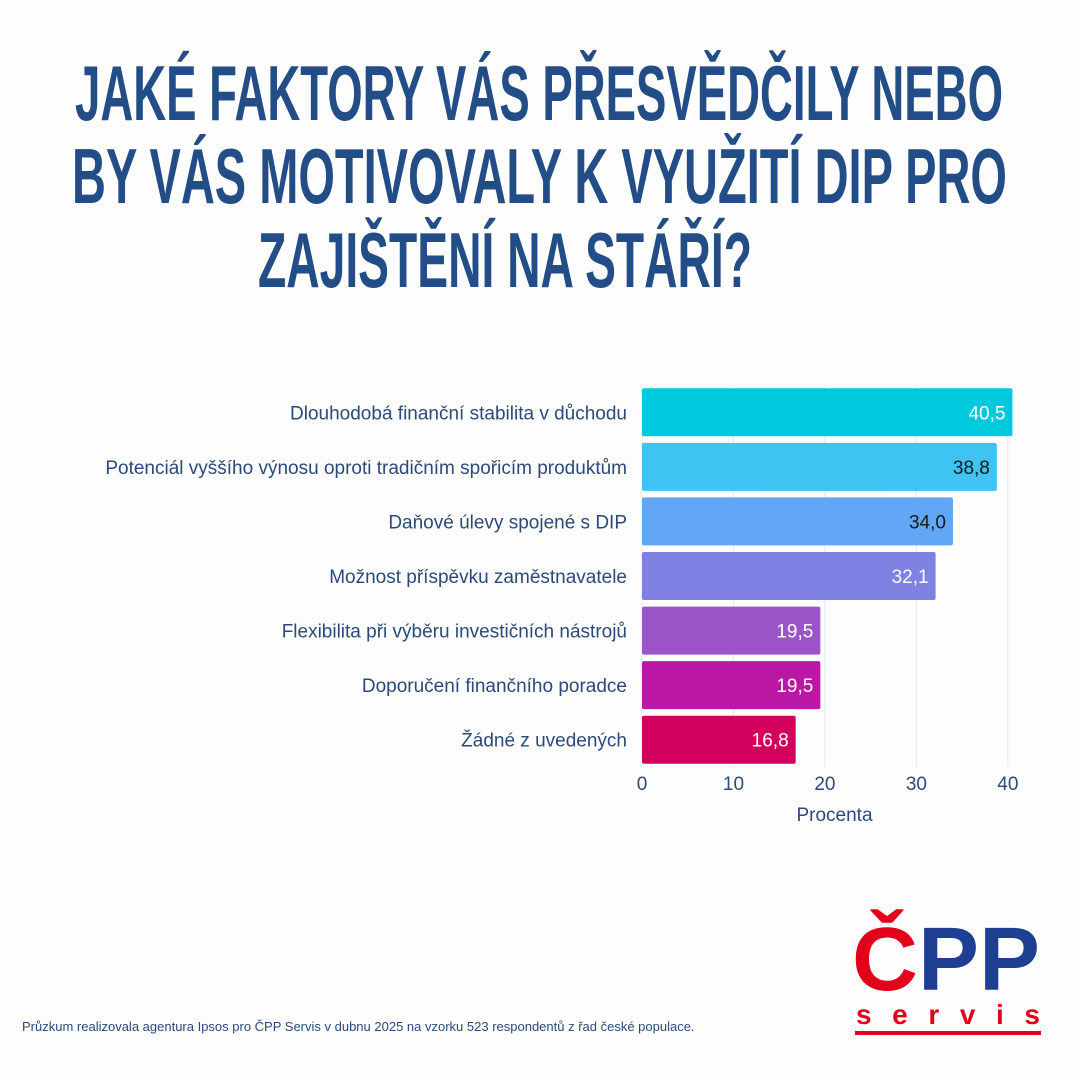  Describe the element at coordinates (986, 413) in the screenshot. I see `value-label: 40,5` at that location.